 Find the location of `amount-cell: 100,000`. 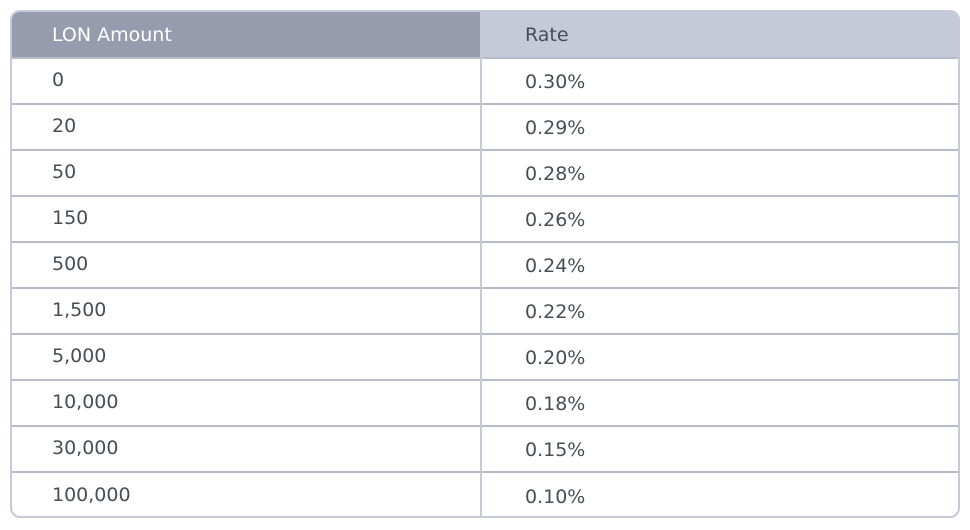

amount-cell: 100,000 is located at coordinates (247, 493).